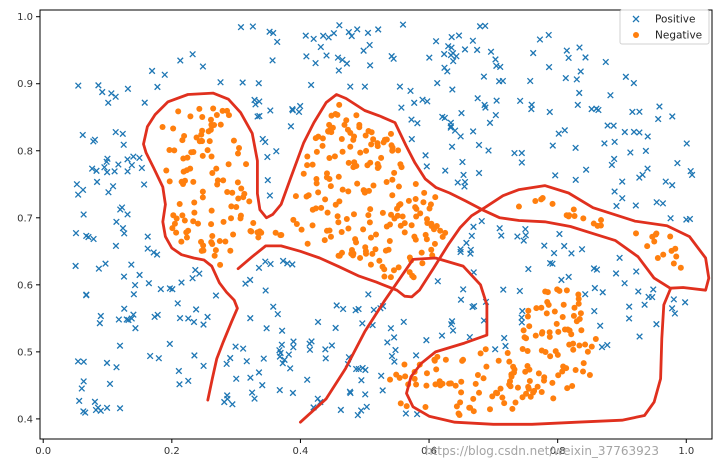 This screenshot has height=465, width=720. What do you see at coordinates (664, 27) in the screenshot?
I see `legend-frame` at bounding box center [664, 27].